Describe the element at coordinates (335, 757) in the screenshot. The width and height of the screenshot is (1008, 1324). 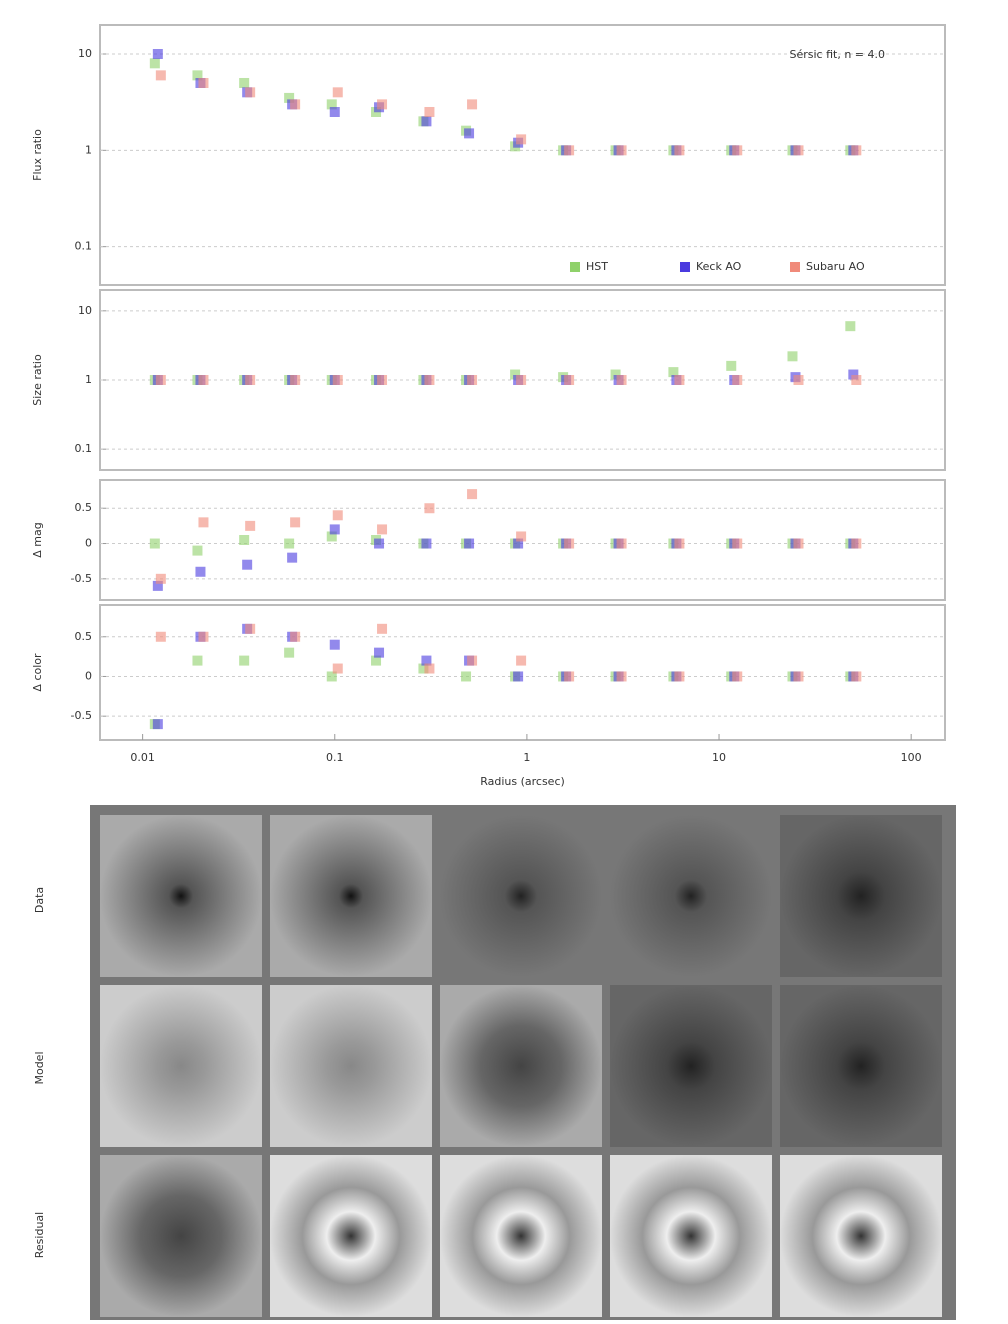
I see `x-tick-label: 0.1` at that location.